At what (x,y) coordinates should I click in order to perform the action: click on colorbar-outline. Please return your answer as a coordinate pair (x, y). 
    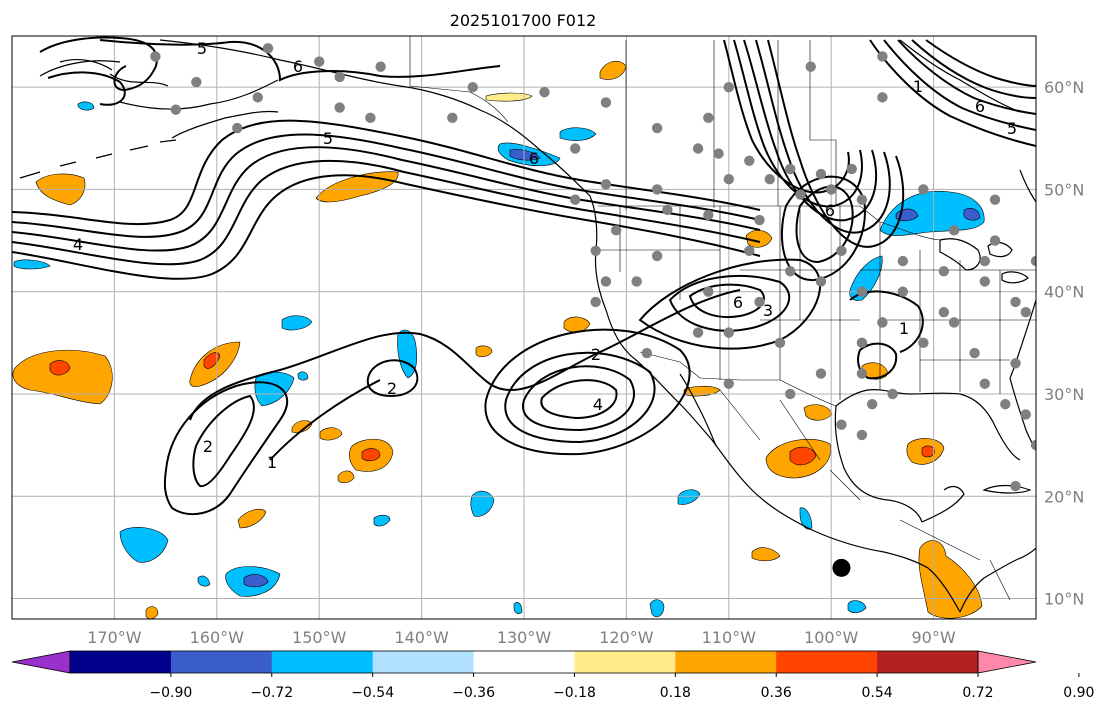
    Looking at the image, I should click on (524, 662).